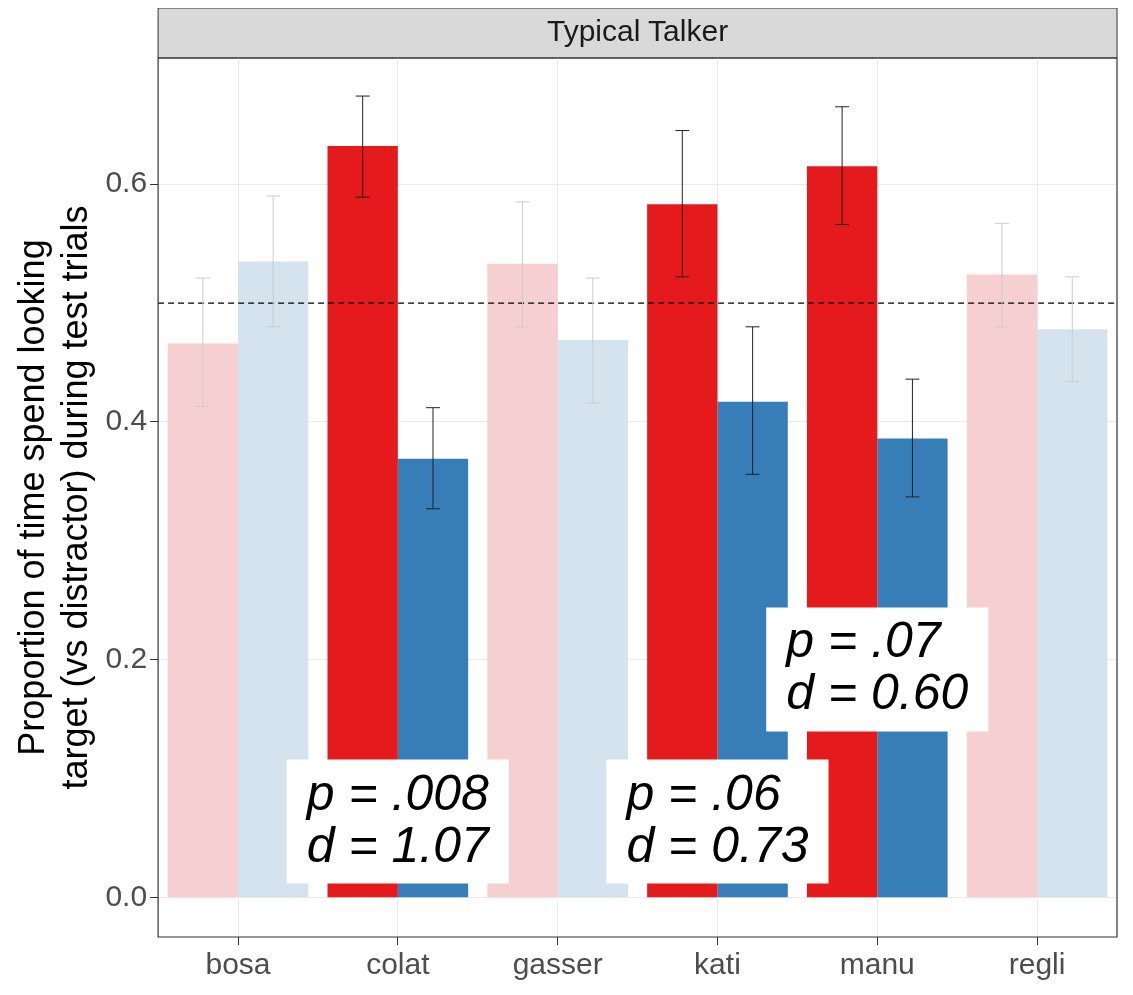 The width and height of the screenshot is (1133, 995). Describe the element at coordinates (126, 420) in the screenshot. I see `y-tick-label: 0.4` at that location.